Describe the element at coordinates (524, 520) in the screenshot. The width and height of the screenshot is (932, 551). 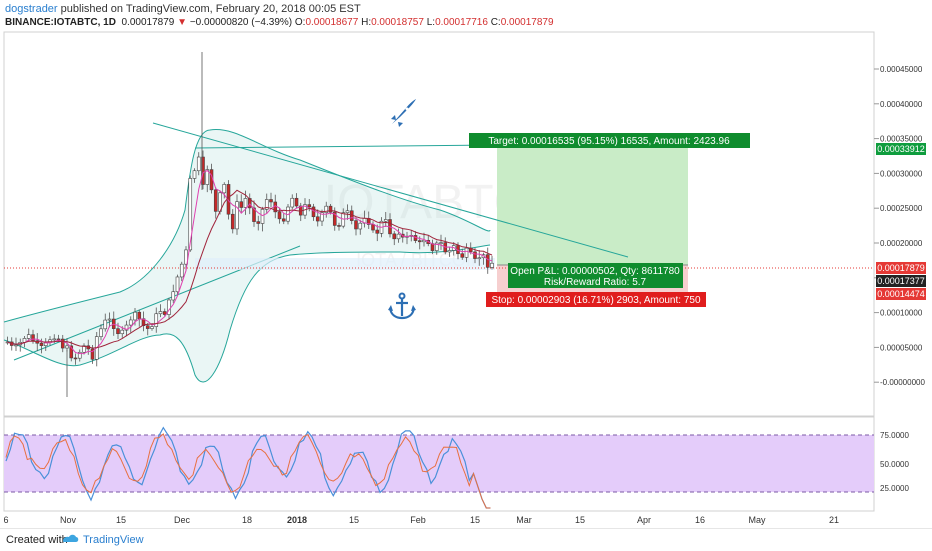
I see `time-tick-label: Mar` at that location.